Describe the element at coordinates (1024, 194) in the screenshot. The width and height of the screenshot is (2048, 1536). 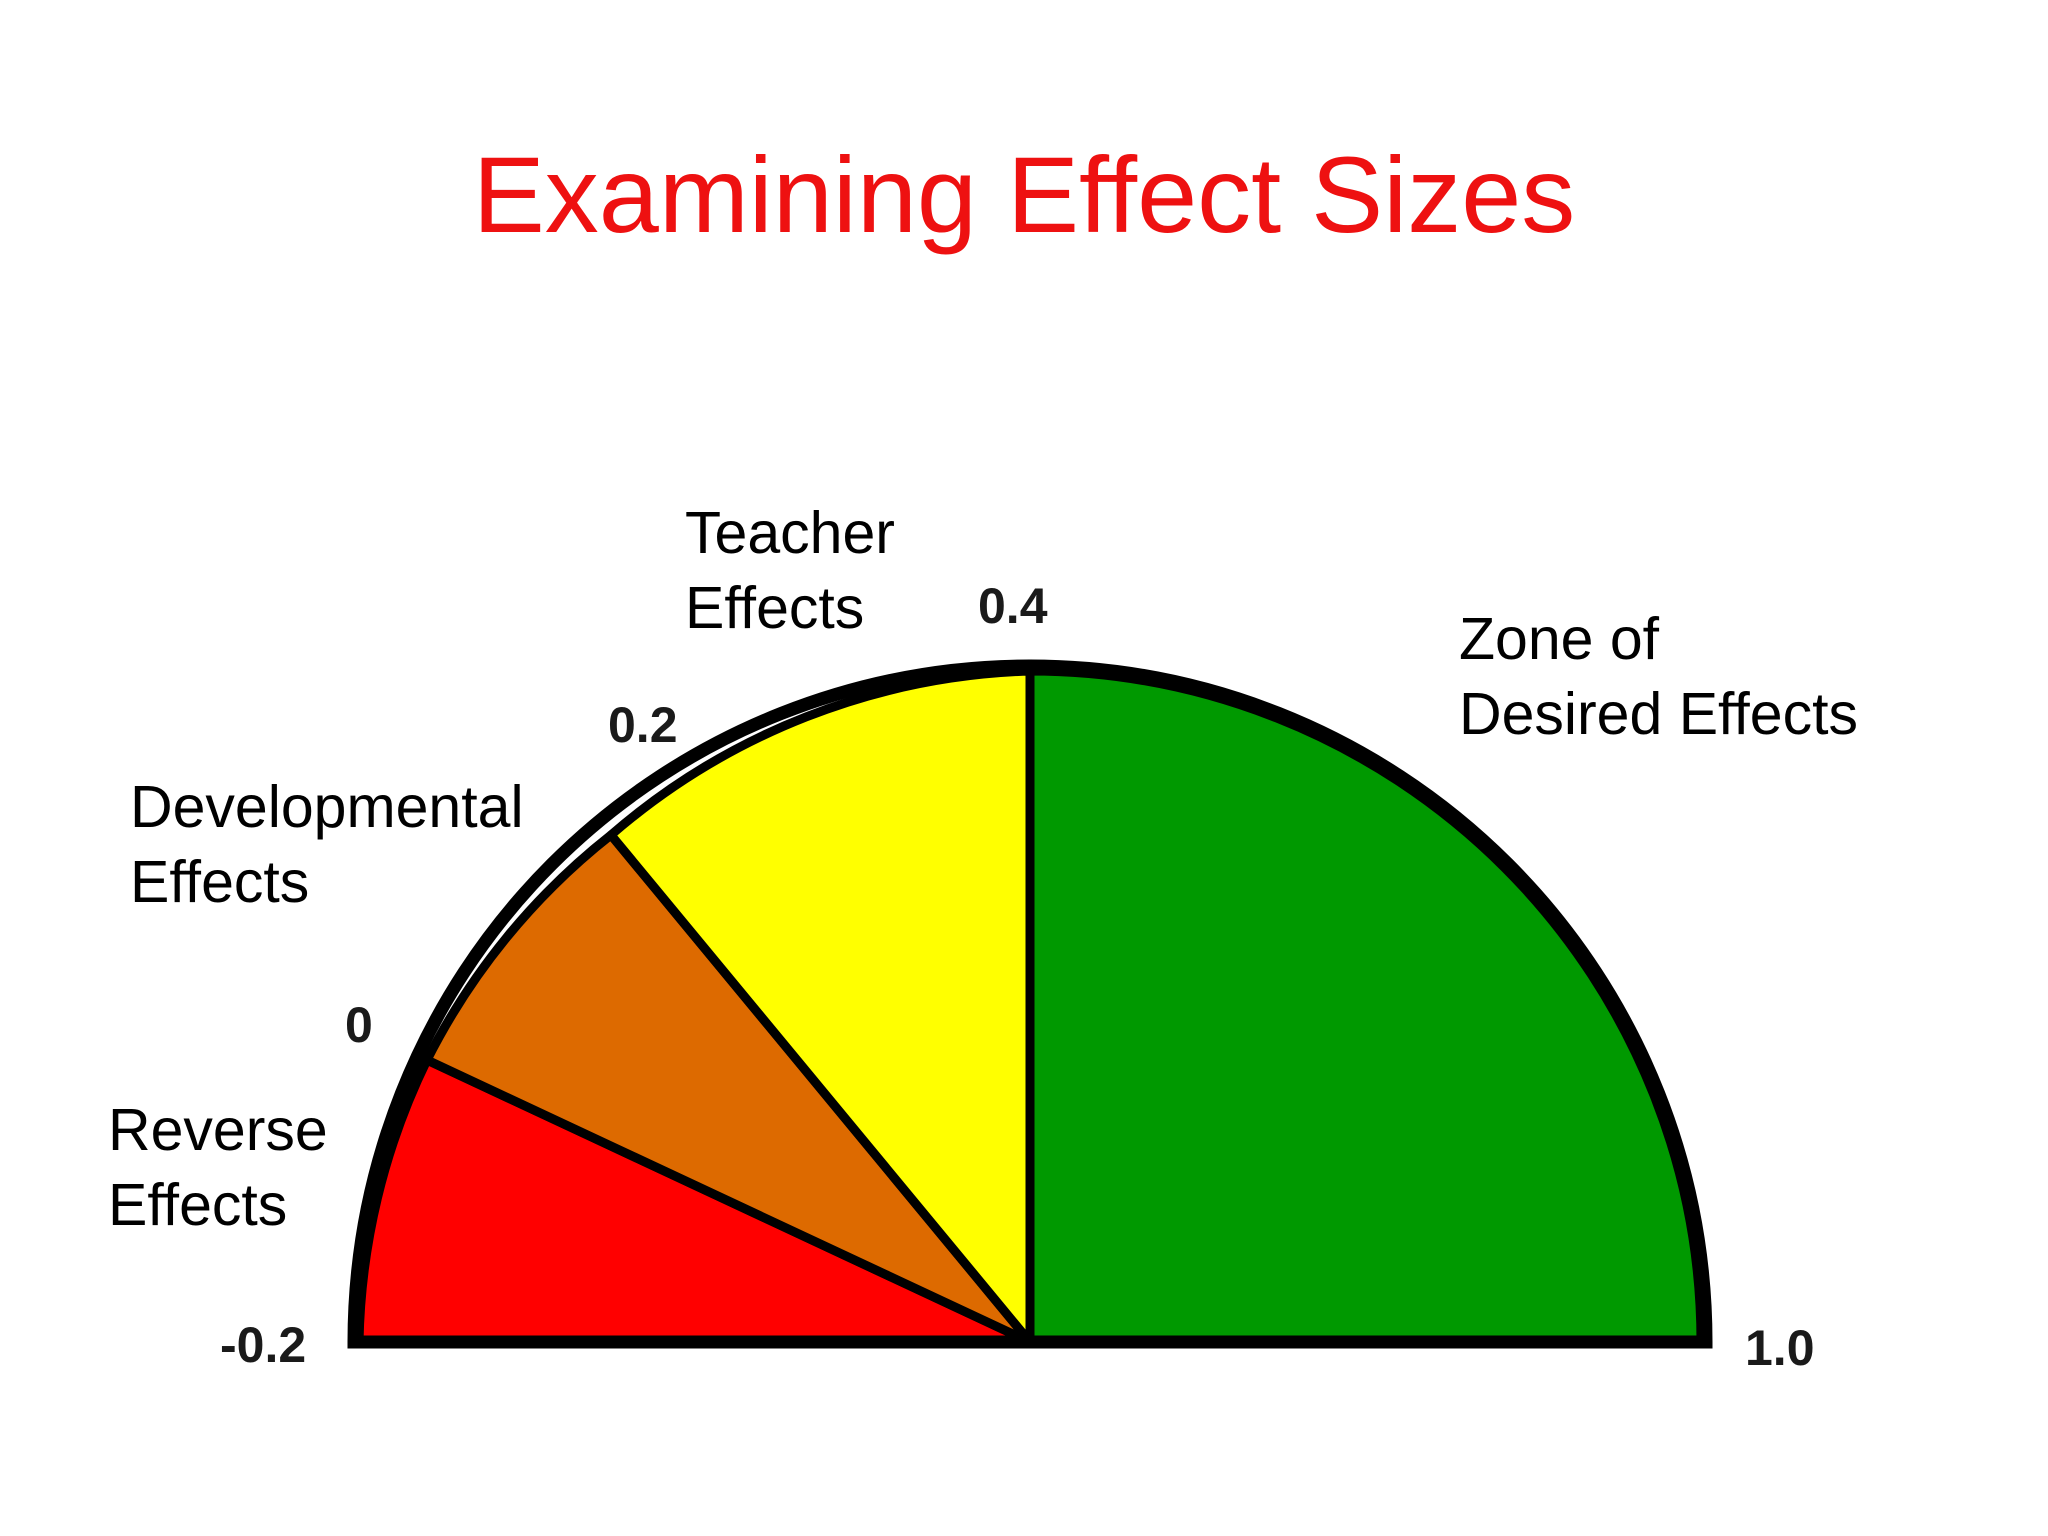
I see `slide-title: Examining Effect Sizes` at that location.